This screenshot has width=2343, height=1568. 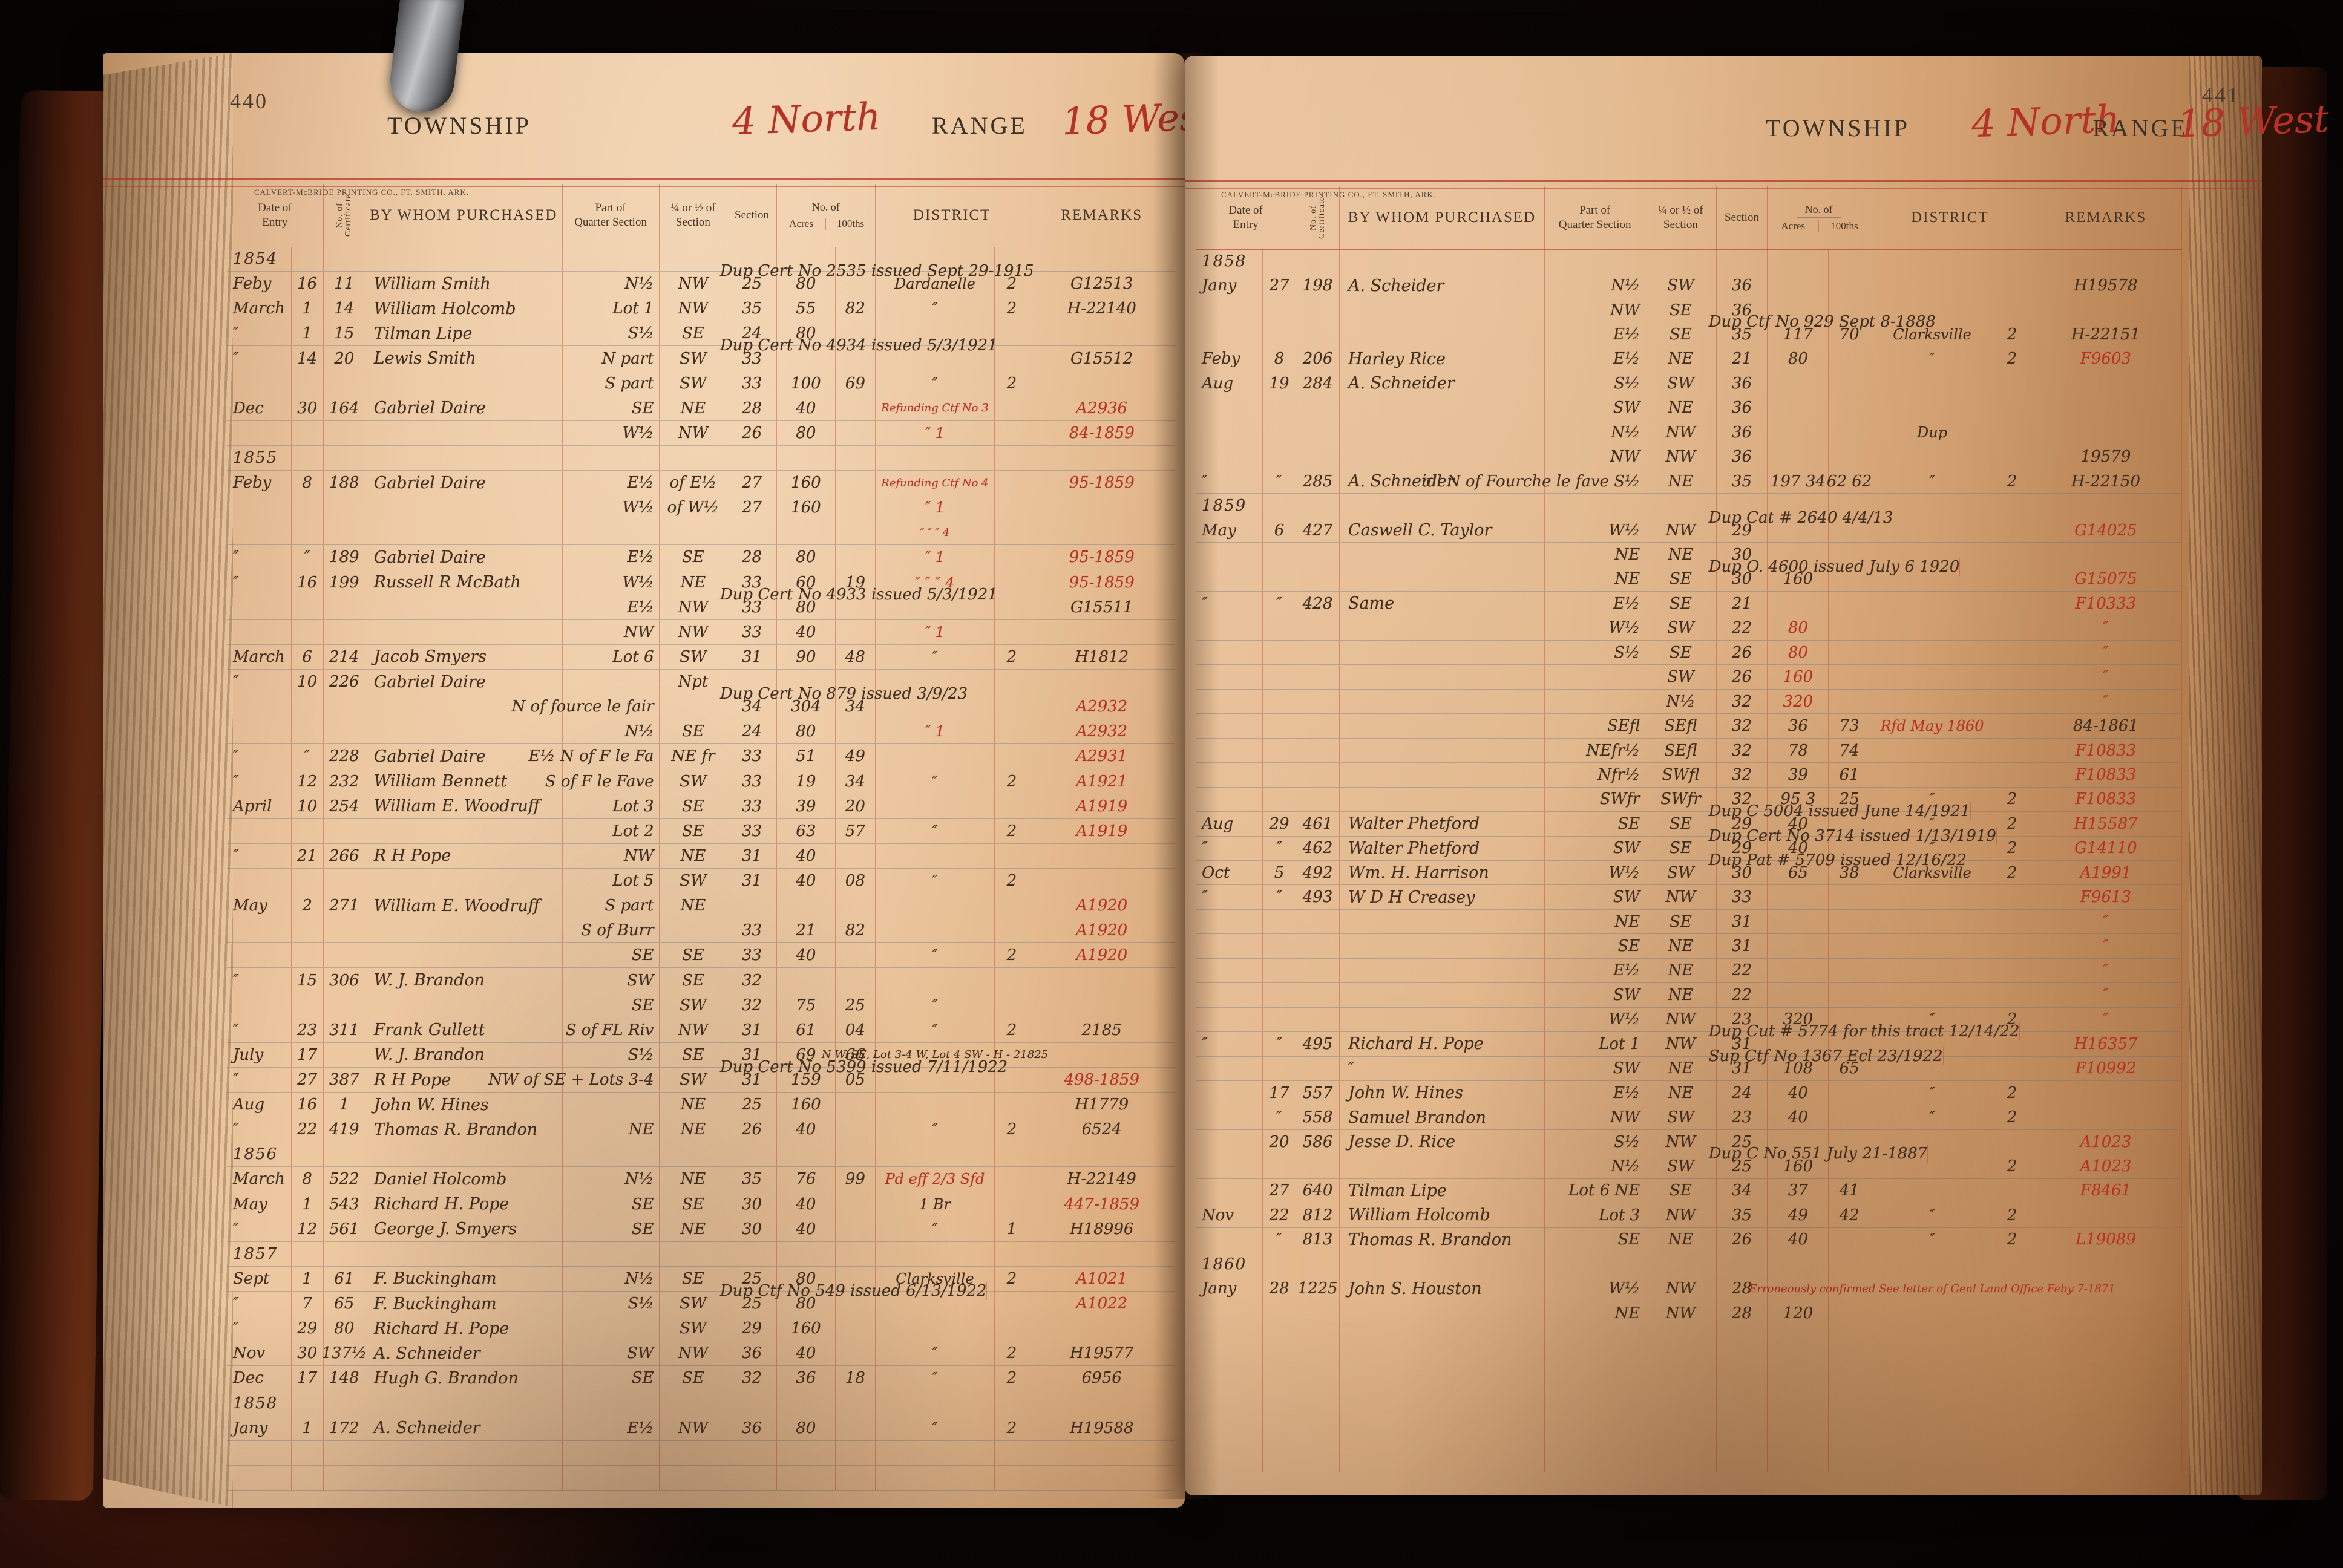 What do you see at coordinates (1595, 1215) in the screenshot?
I see `cell-part: Lot 3` at bounding box center [1595, 1215].